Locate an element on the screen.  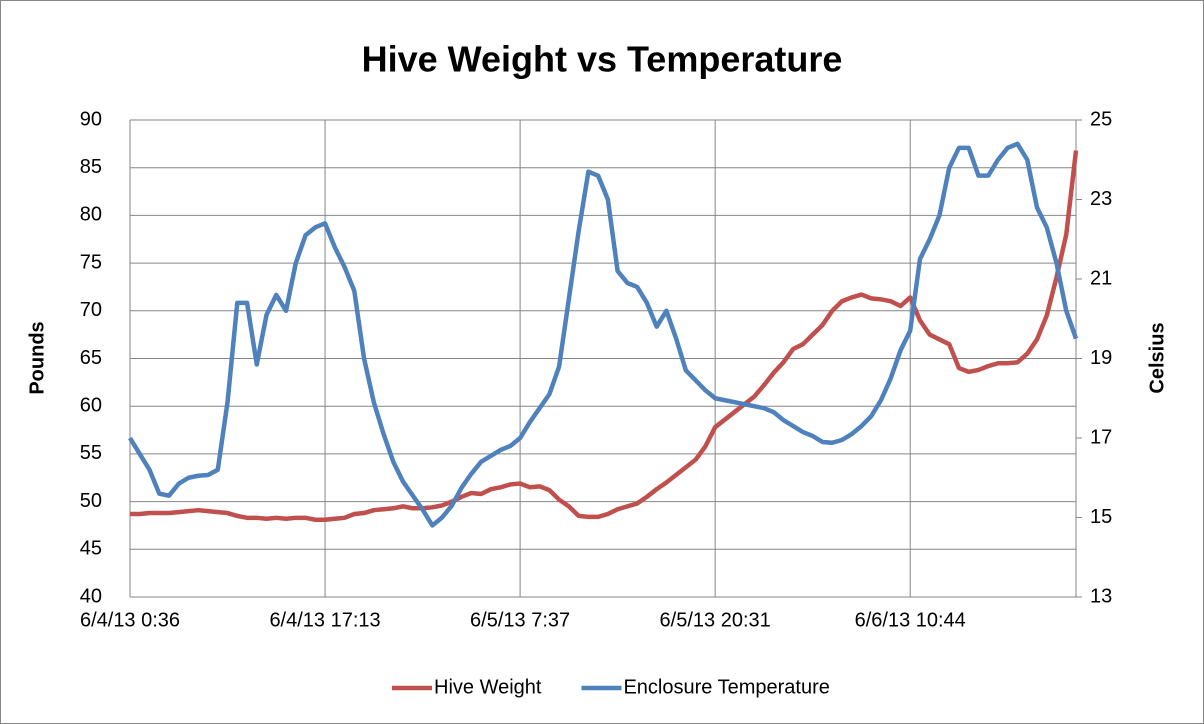
y2-axis-title: Celsius is located at coordinates (1157, 357).